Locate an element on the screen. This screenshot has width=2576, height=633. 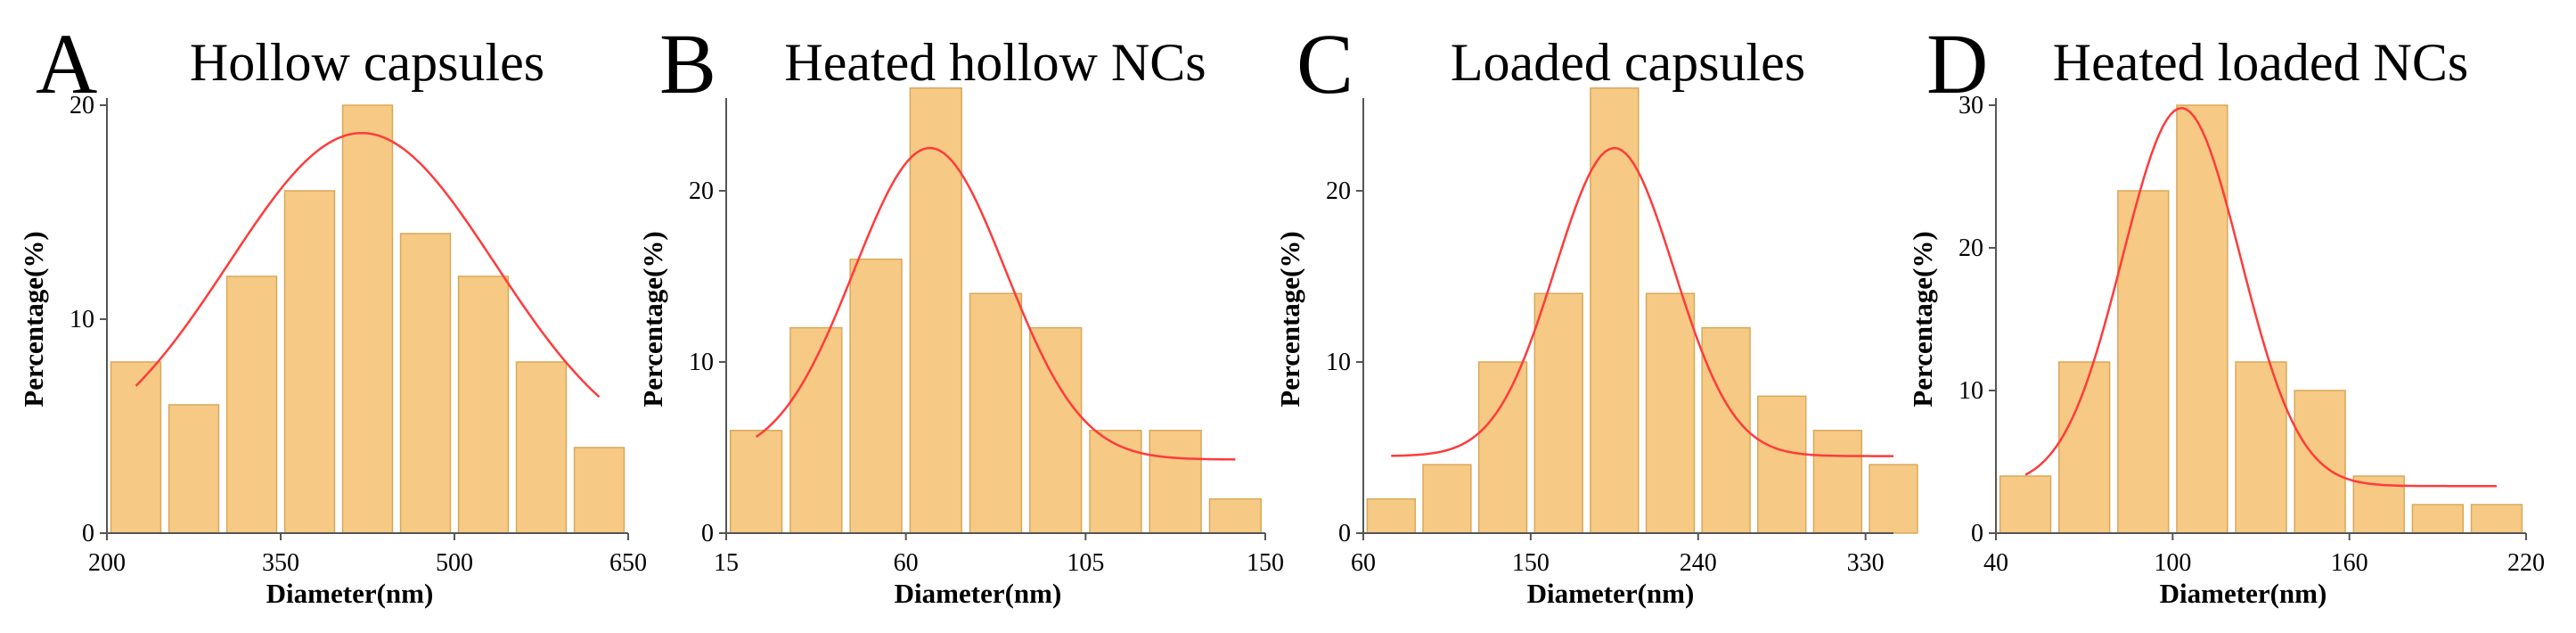
panel-letter: B is located at coordinates (687, 64).